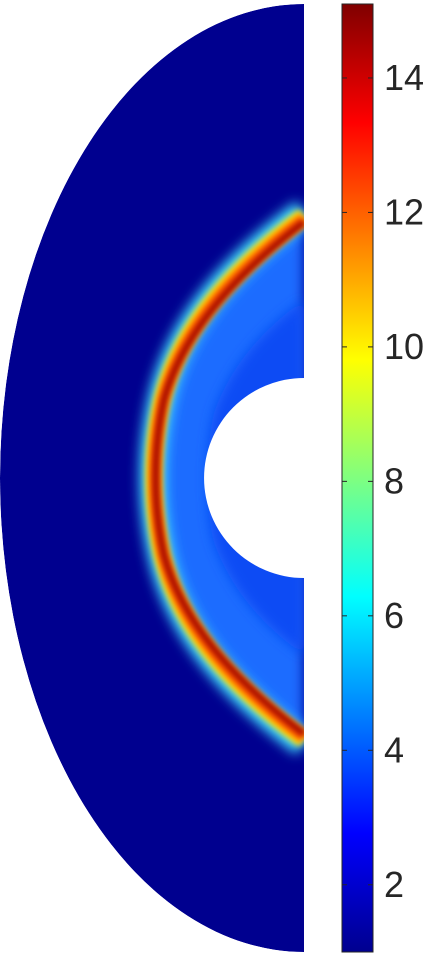 The image size is (439, 958). What do you see at coordinates (404, 77) in the screenshot?
I see `colorbar-tick-label: 14` at bounding box center [404, 77].